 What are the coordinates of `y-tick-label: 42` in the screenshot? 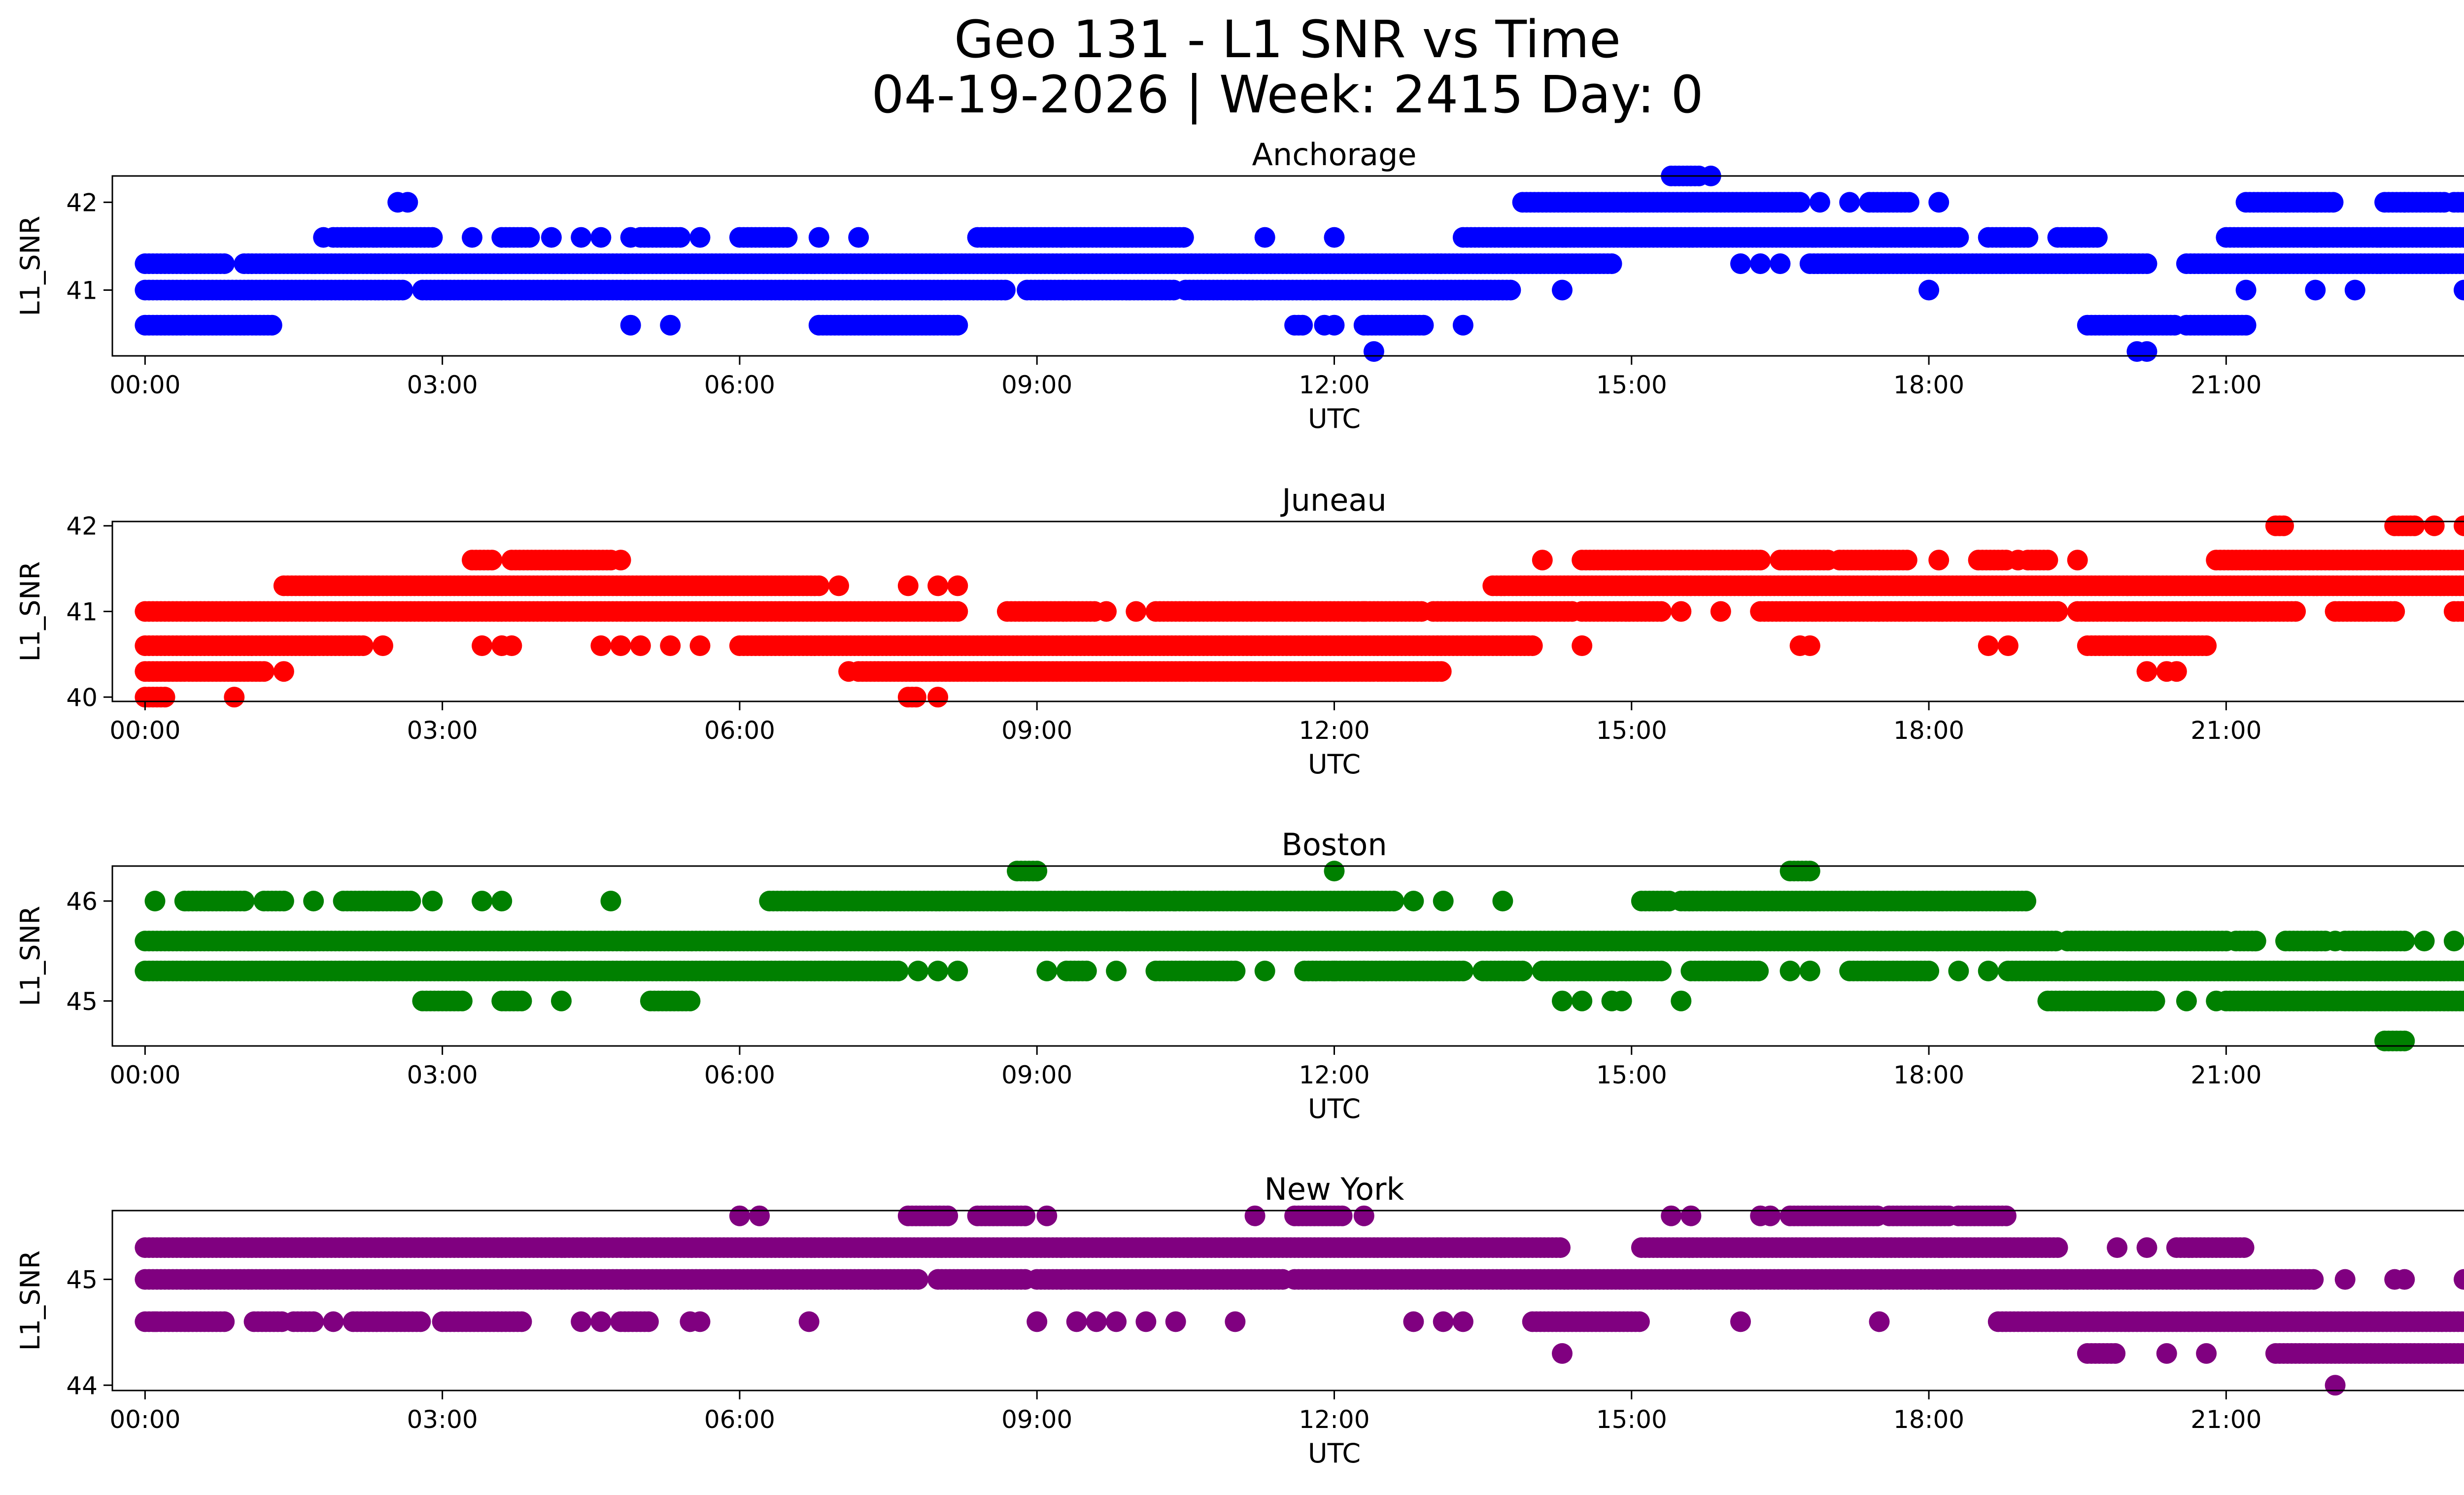 It's located at (82, 202).